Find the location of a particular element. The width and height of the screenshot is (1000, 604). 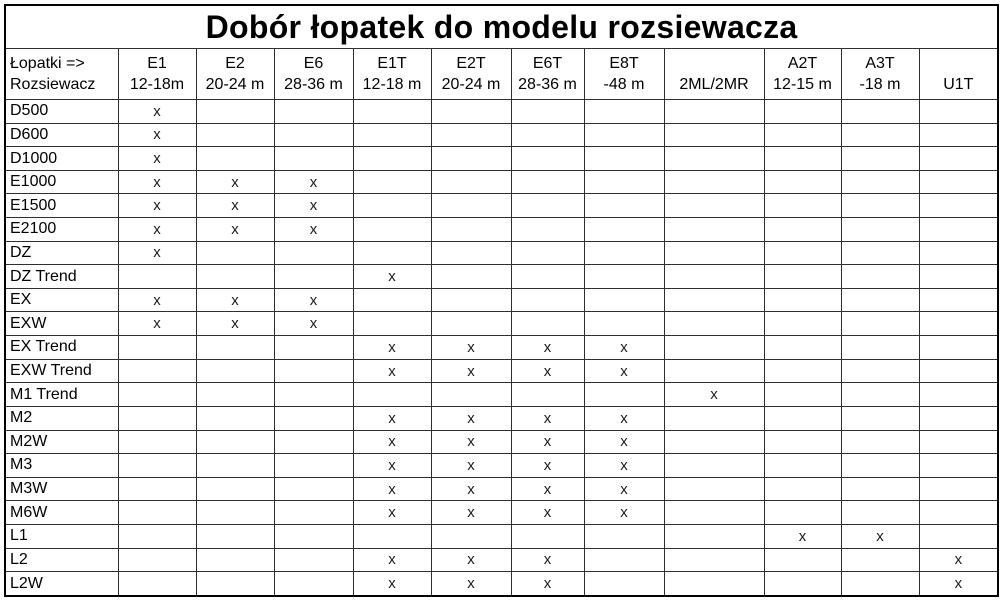

table-row: DZ Trend x is located at coordinates (501, 276).